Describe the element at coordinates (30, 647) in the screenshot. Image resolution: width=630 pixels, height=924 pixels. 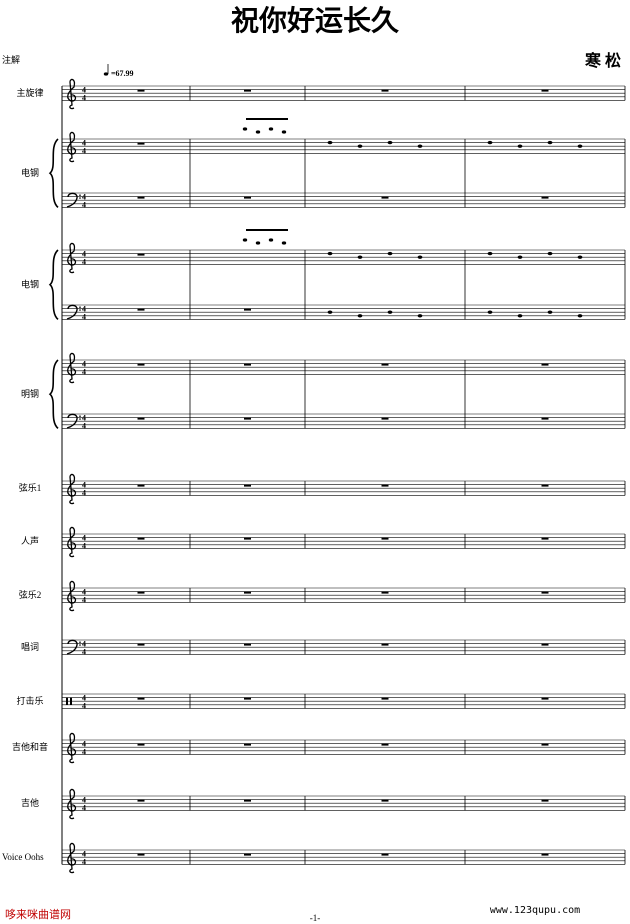
I see `staff-label: 唱词` at that location.